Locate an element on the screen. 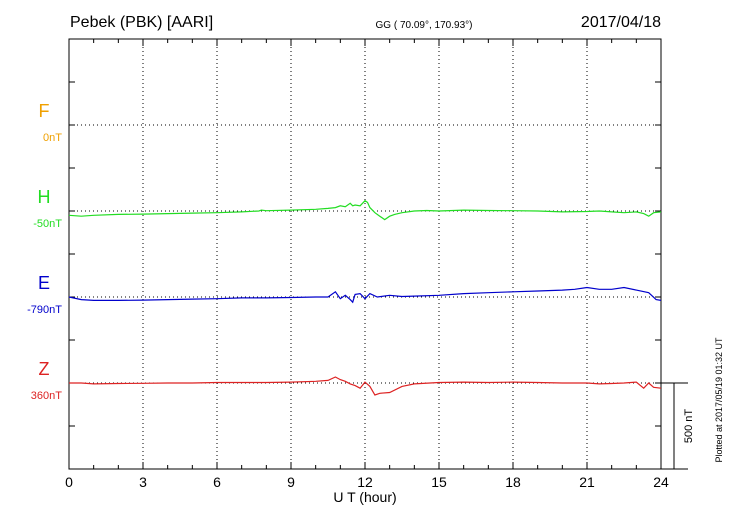 The height and width of the screenshot is (520, 730). baseline-label-h: -50nT is located at coordinates (47, 224).